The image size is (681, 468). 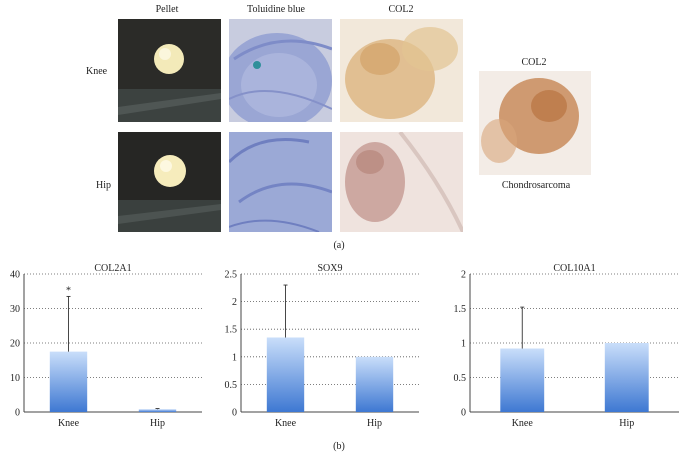 What do you see at coordinates (169, 182) in the screenshot?
I see `pellet-hip-image` at bounding box center [169, 182].